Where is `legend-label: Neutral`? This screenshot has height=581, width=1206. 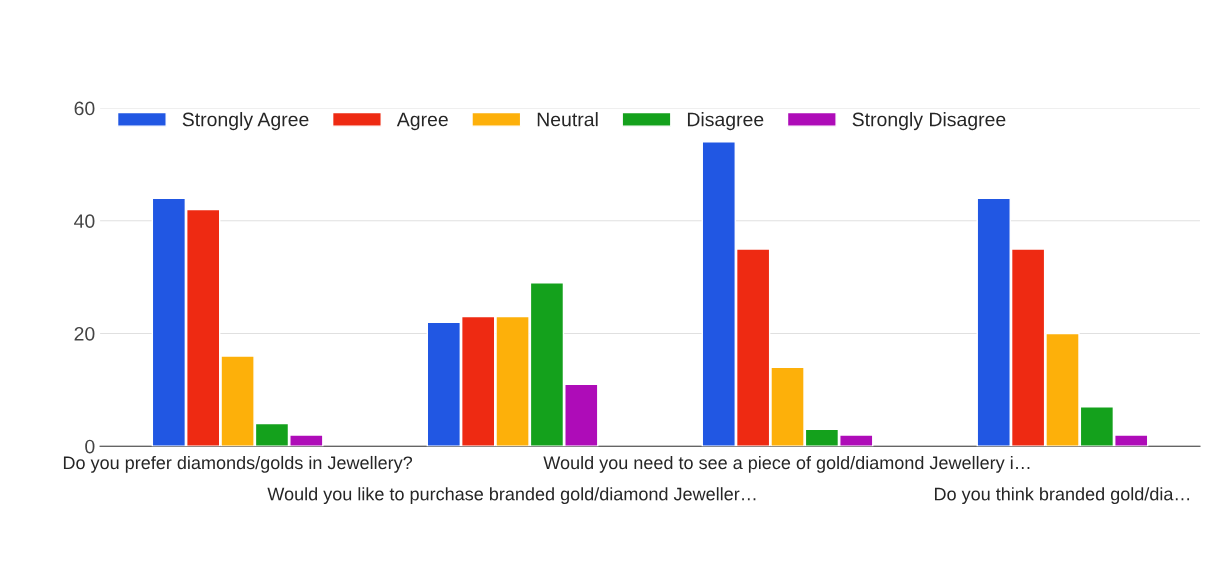 legend-label: Neutral is located at coordinates (567, 119).